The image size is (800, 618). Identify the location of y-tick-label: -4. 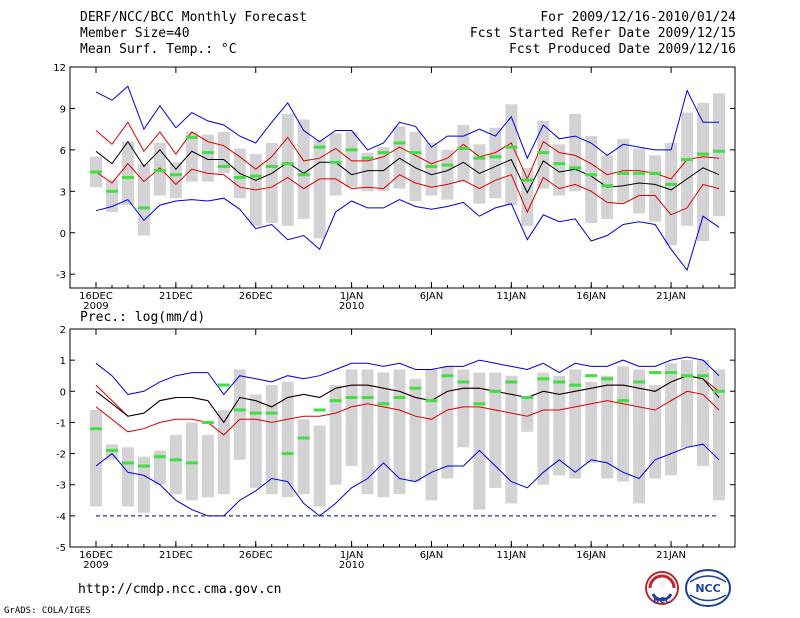
(61, 517).